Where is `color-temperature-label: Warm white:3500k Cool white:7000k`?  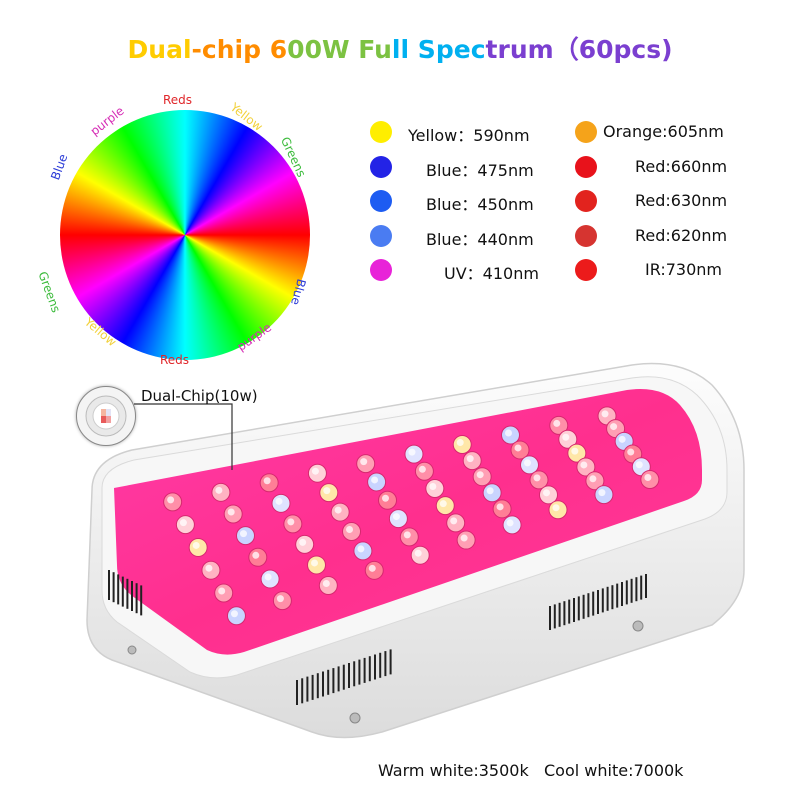 color-temperature-label: Warm white:3500k Cool white:7000k is located at coordinates (531, 770).